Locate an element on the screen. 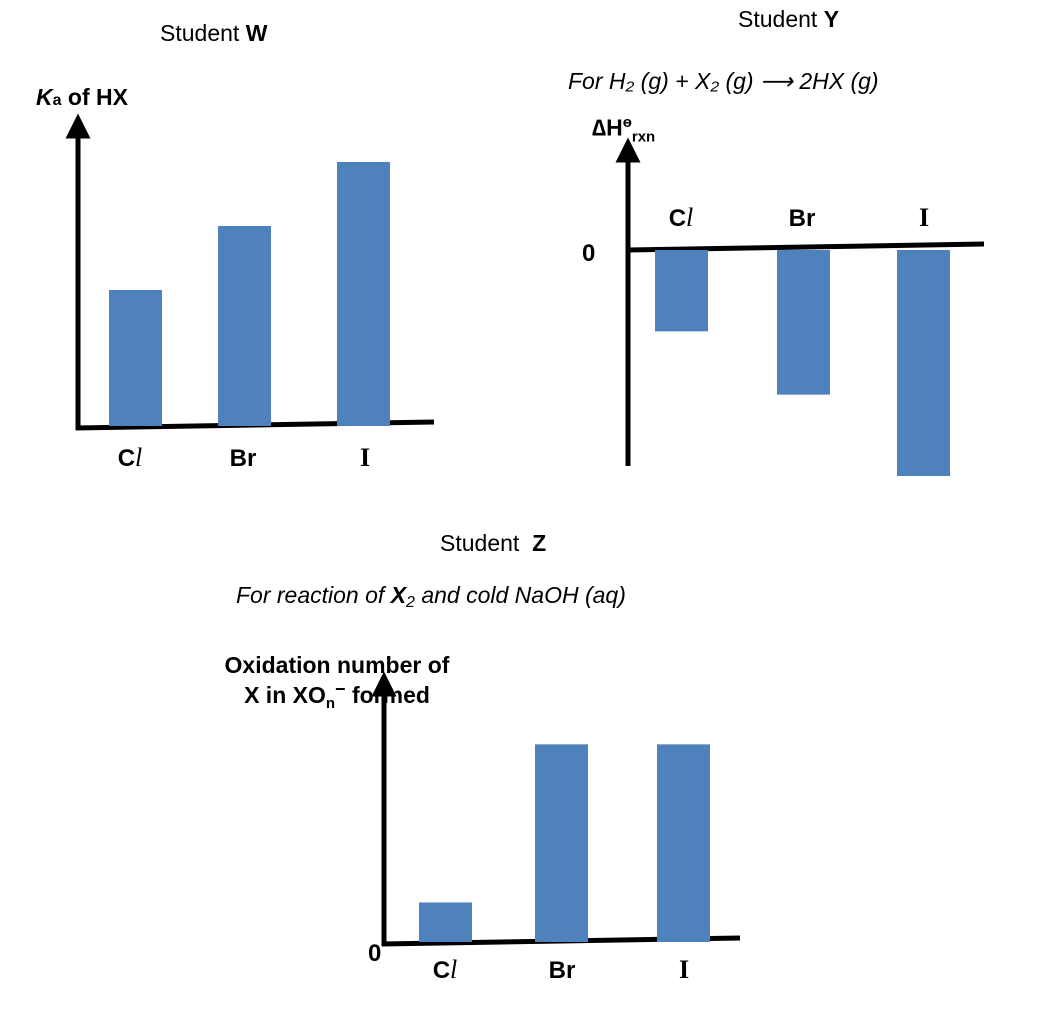 This screenshot has width=1038, height=1034. chart-z-bar-cl is located at coordinates (445, 922).